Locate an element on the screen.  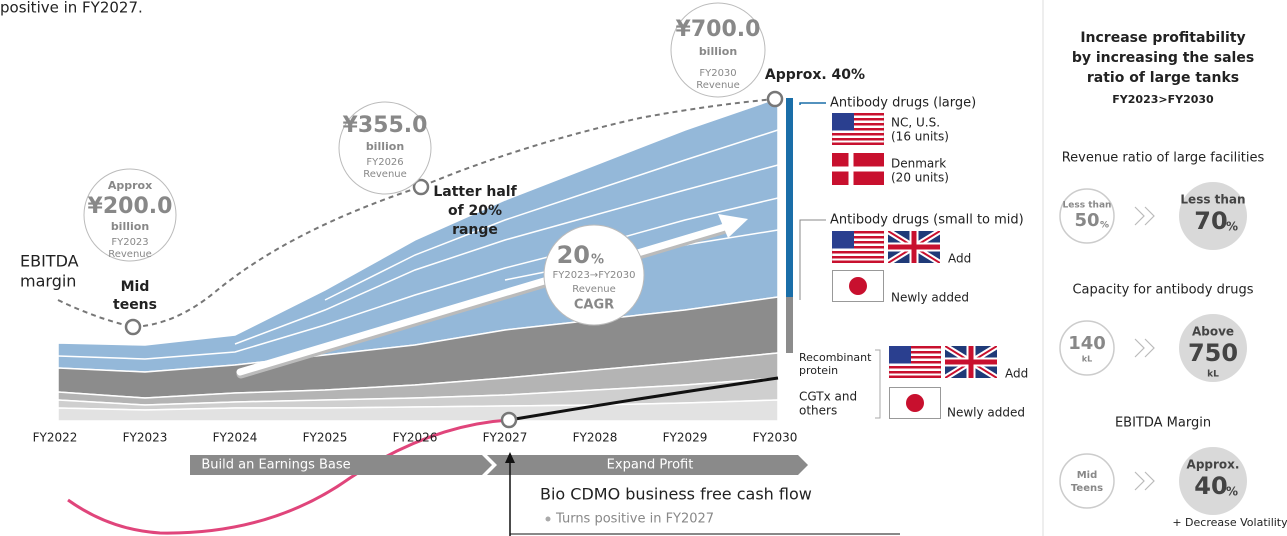
to-top: Approx. is located at coordinates (1213, 465).